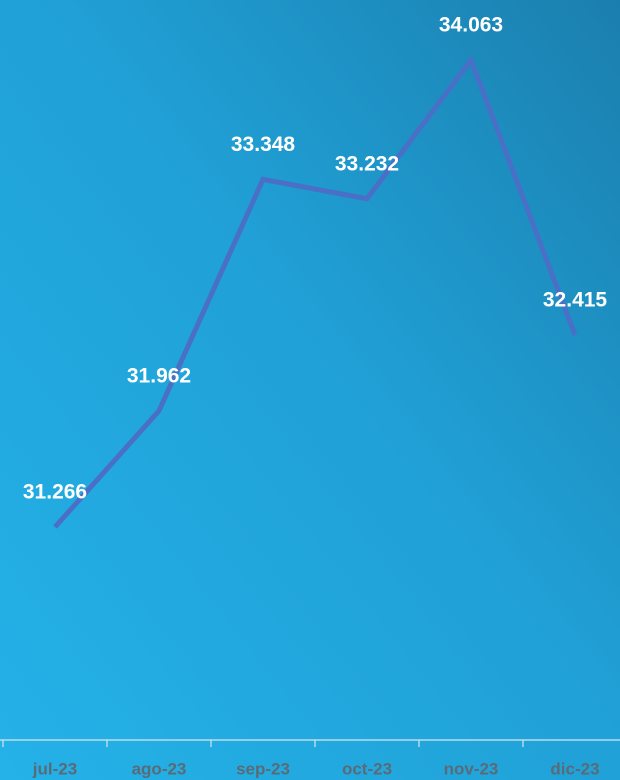 The width and height of the screenshot is (620, 780). I want to click on x-tick-label: oct-23, so click(367, 768).